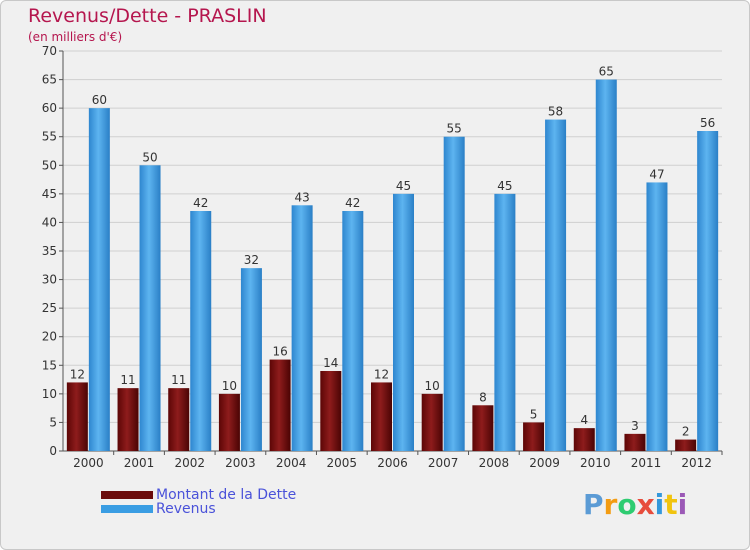 The image size is (750, 550). What do you see at coordinates (226, 495) in the screenshot?
I see `legend-label-debt: Montant de la Dette` at bounding box center [226, 495].